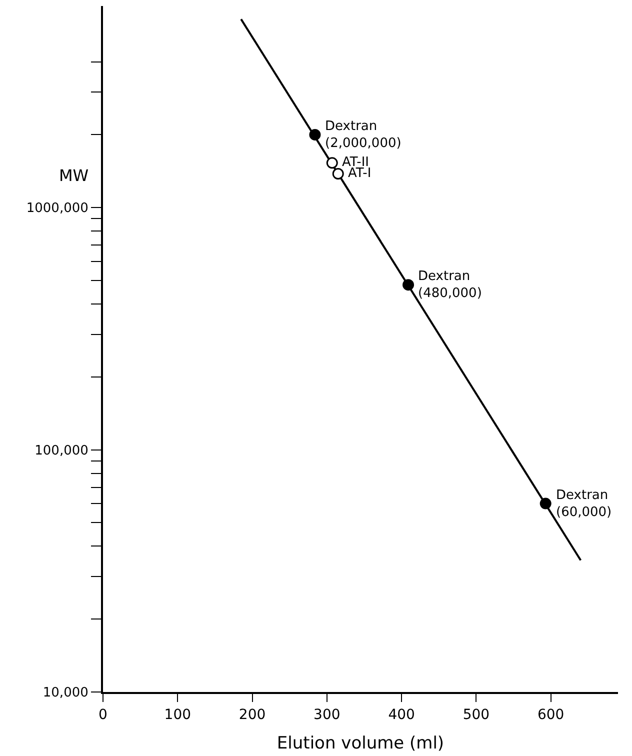  Describe the element at coordinates (476, 714) in the screenshot. I see `x-tick-label: 500` at that location.